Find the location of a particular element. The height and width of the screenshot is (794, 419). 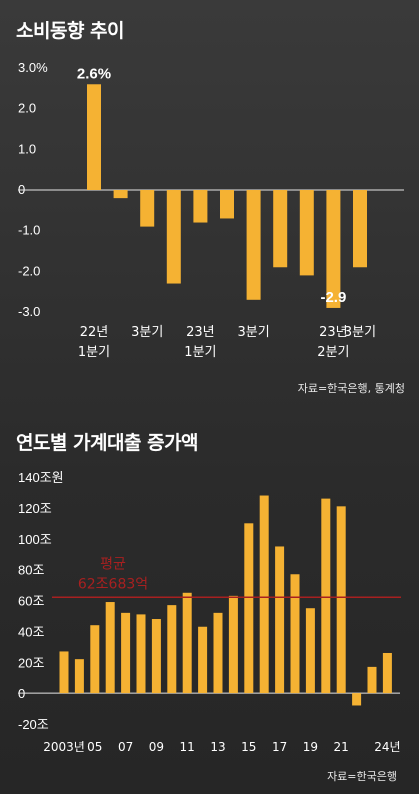

chart1-xtick: 2분기 is located at coordinates (333, 352).